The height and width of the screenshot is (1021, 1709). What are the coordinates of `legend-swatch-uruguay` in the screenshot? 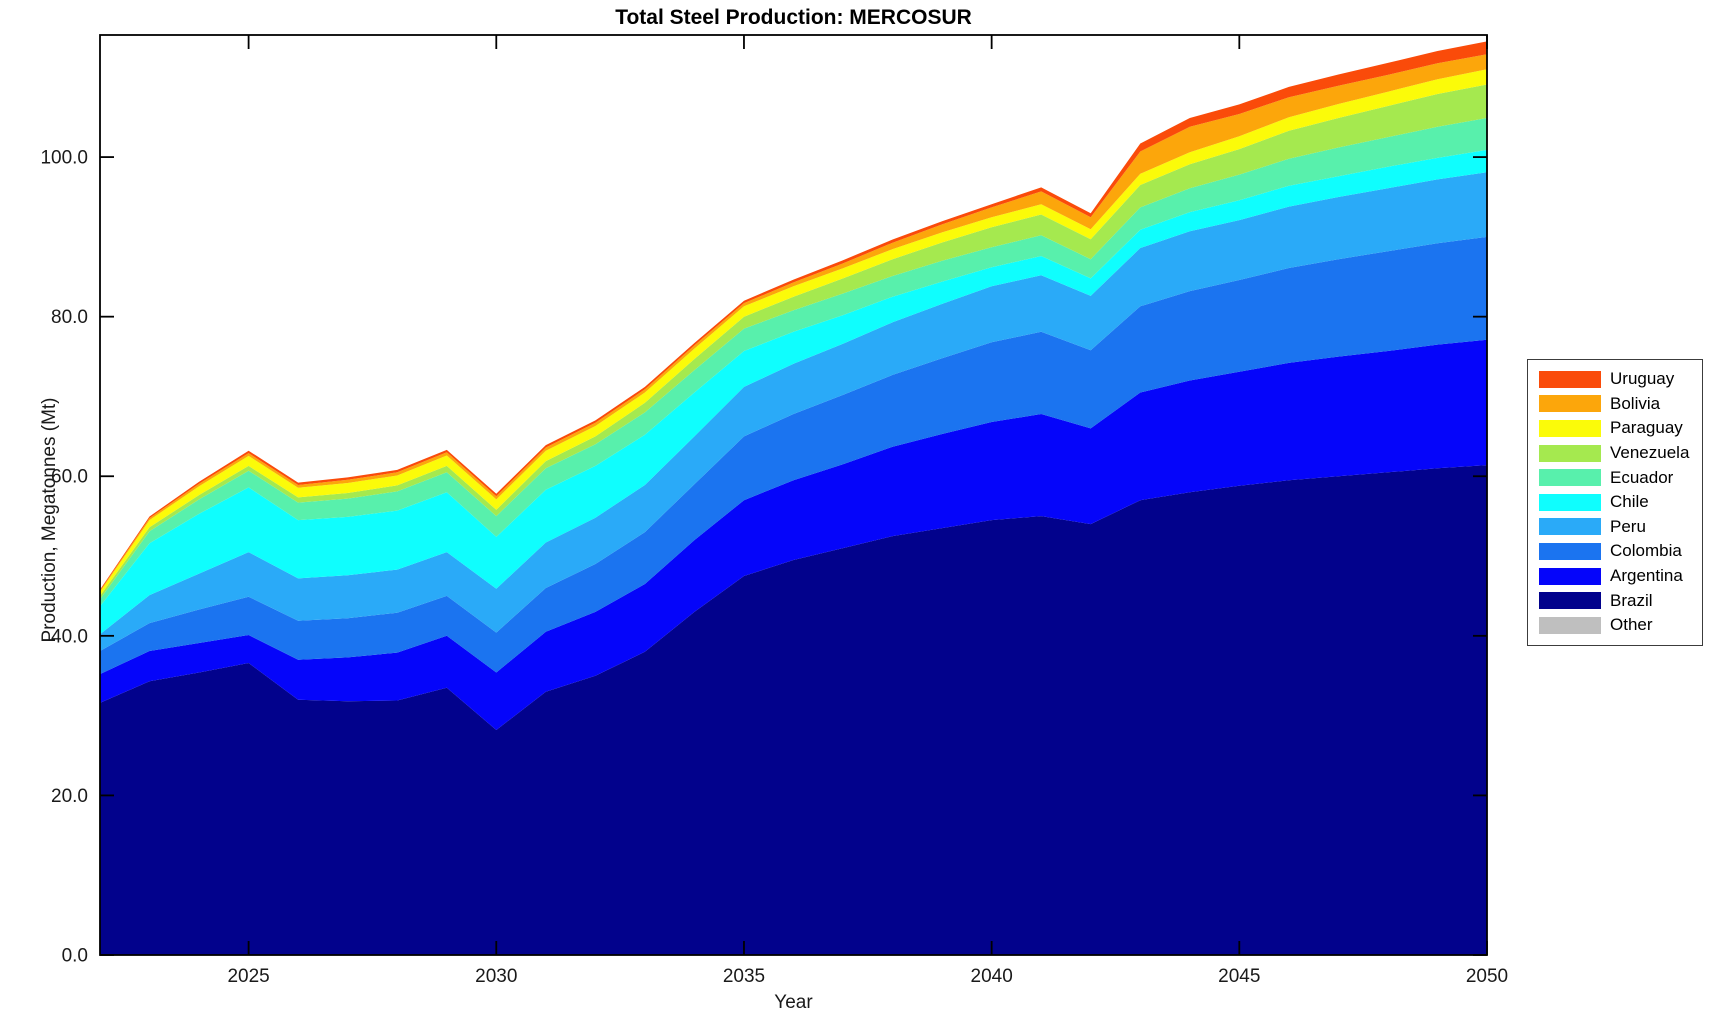 It's located at (1570, 379).